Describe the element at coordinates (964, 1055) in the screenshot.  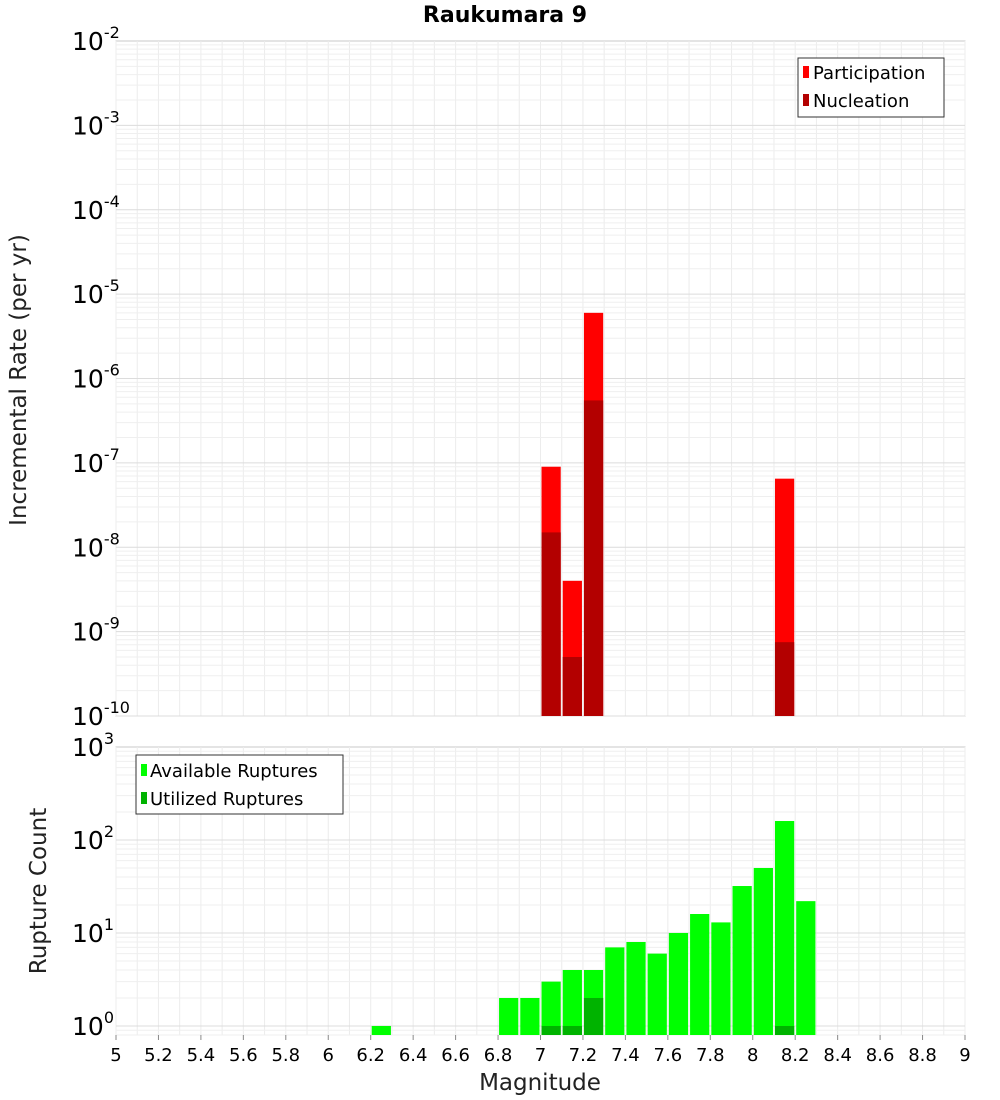
I see `x-tick-label: 9` at that location.